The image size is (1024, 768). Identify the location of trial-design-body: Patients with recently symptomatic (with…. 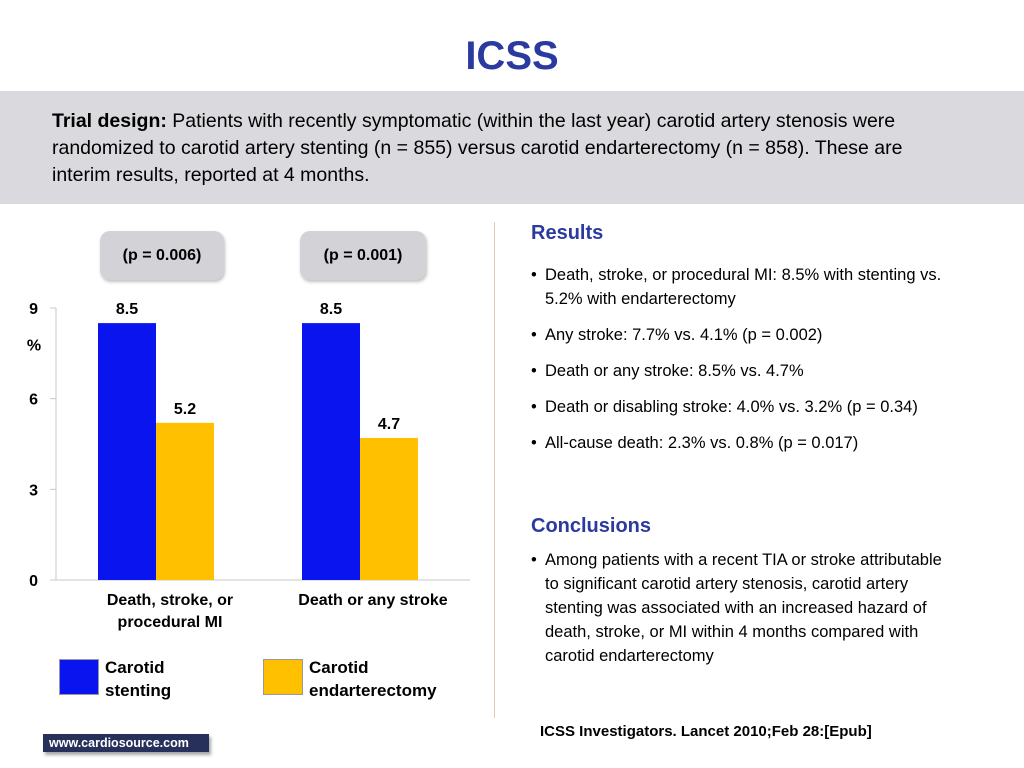
(477, 148).